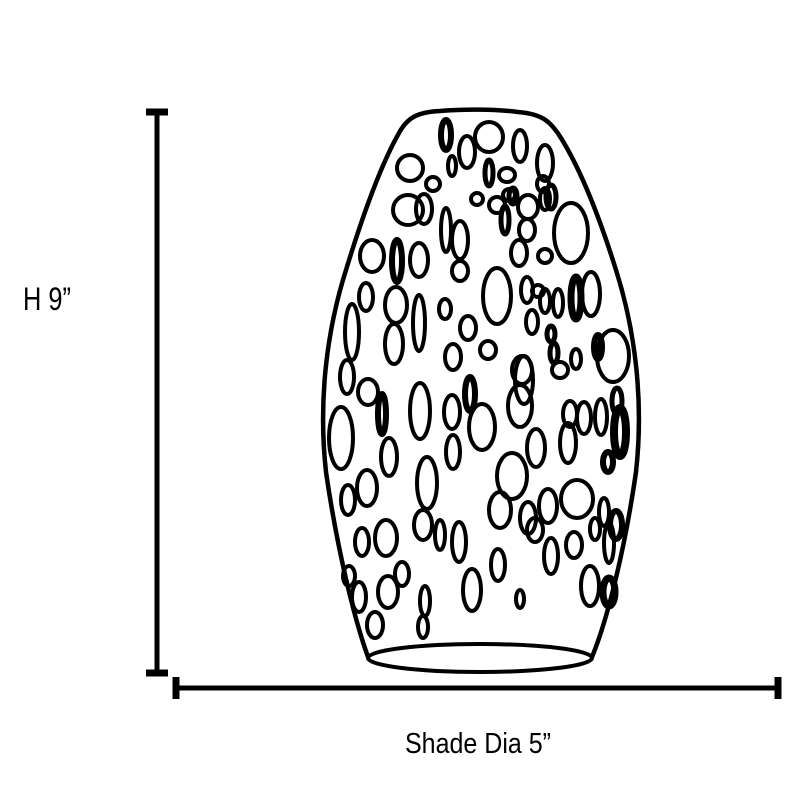 This screenshot has height=800, width=800. What do you see at coordinates (477, 718) in the screenshot?
I see `diameter-dimension: Shade Dia 5”` at bounding box center [477, 718].